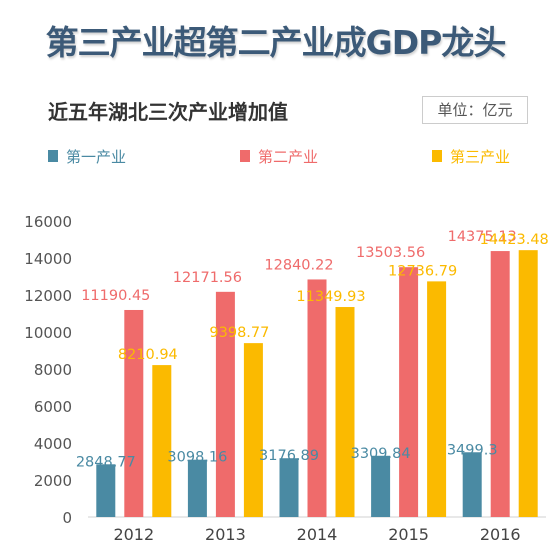  I want to click on data-label: 3309.84, so click(381, 454).